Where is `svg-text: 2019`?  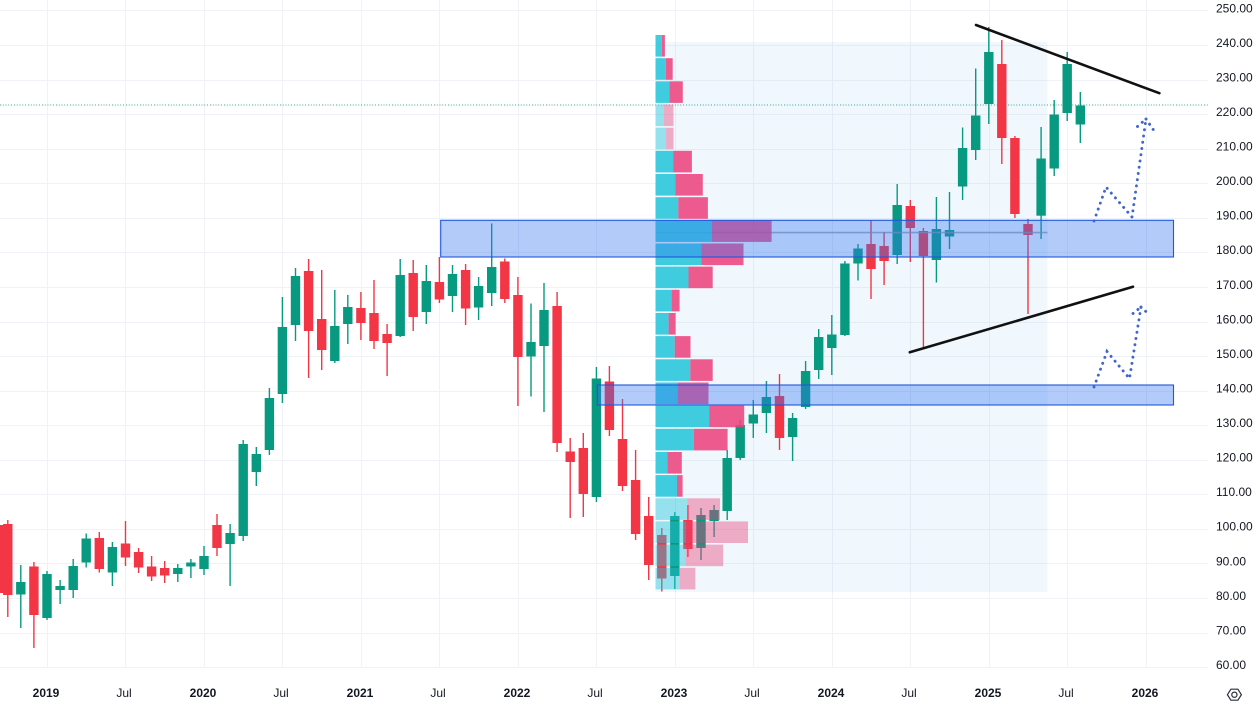
svg-text: 2019 is located at coordinates (46, 693).